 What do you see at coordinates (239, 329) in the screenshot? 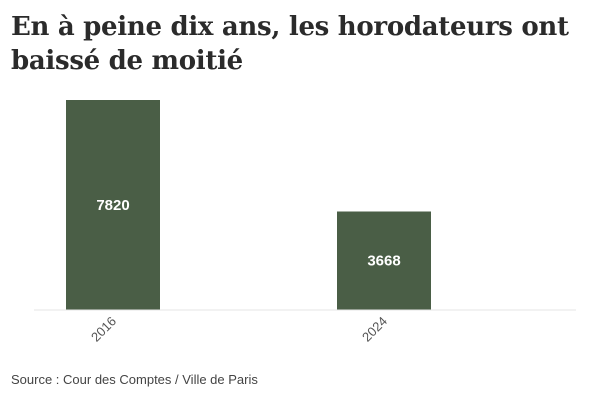
I see `x-axis-ticks: 2016 2024` at bounding box center [239, 329].